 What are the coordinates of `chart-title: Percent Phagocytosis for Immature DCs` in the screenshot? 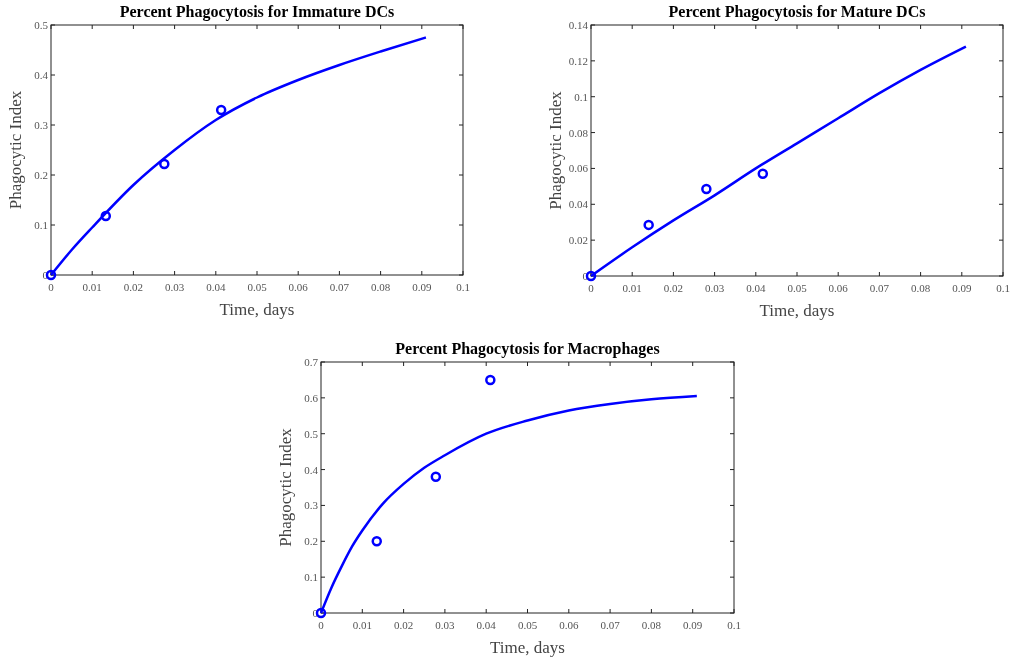 It's located at (257, 12).